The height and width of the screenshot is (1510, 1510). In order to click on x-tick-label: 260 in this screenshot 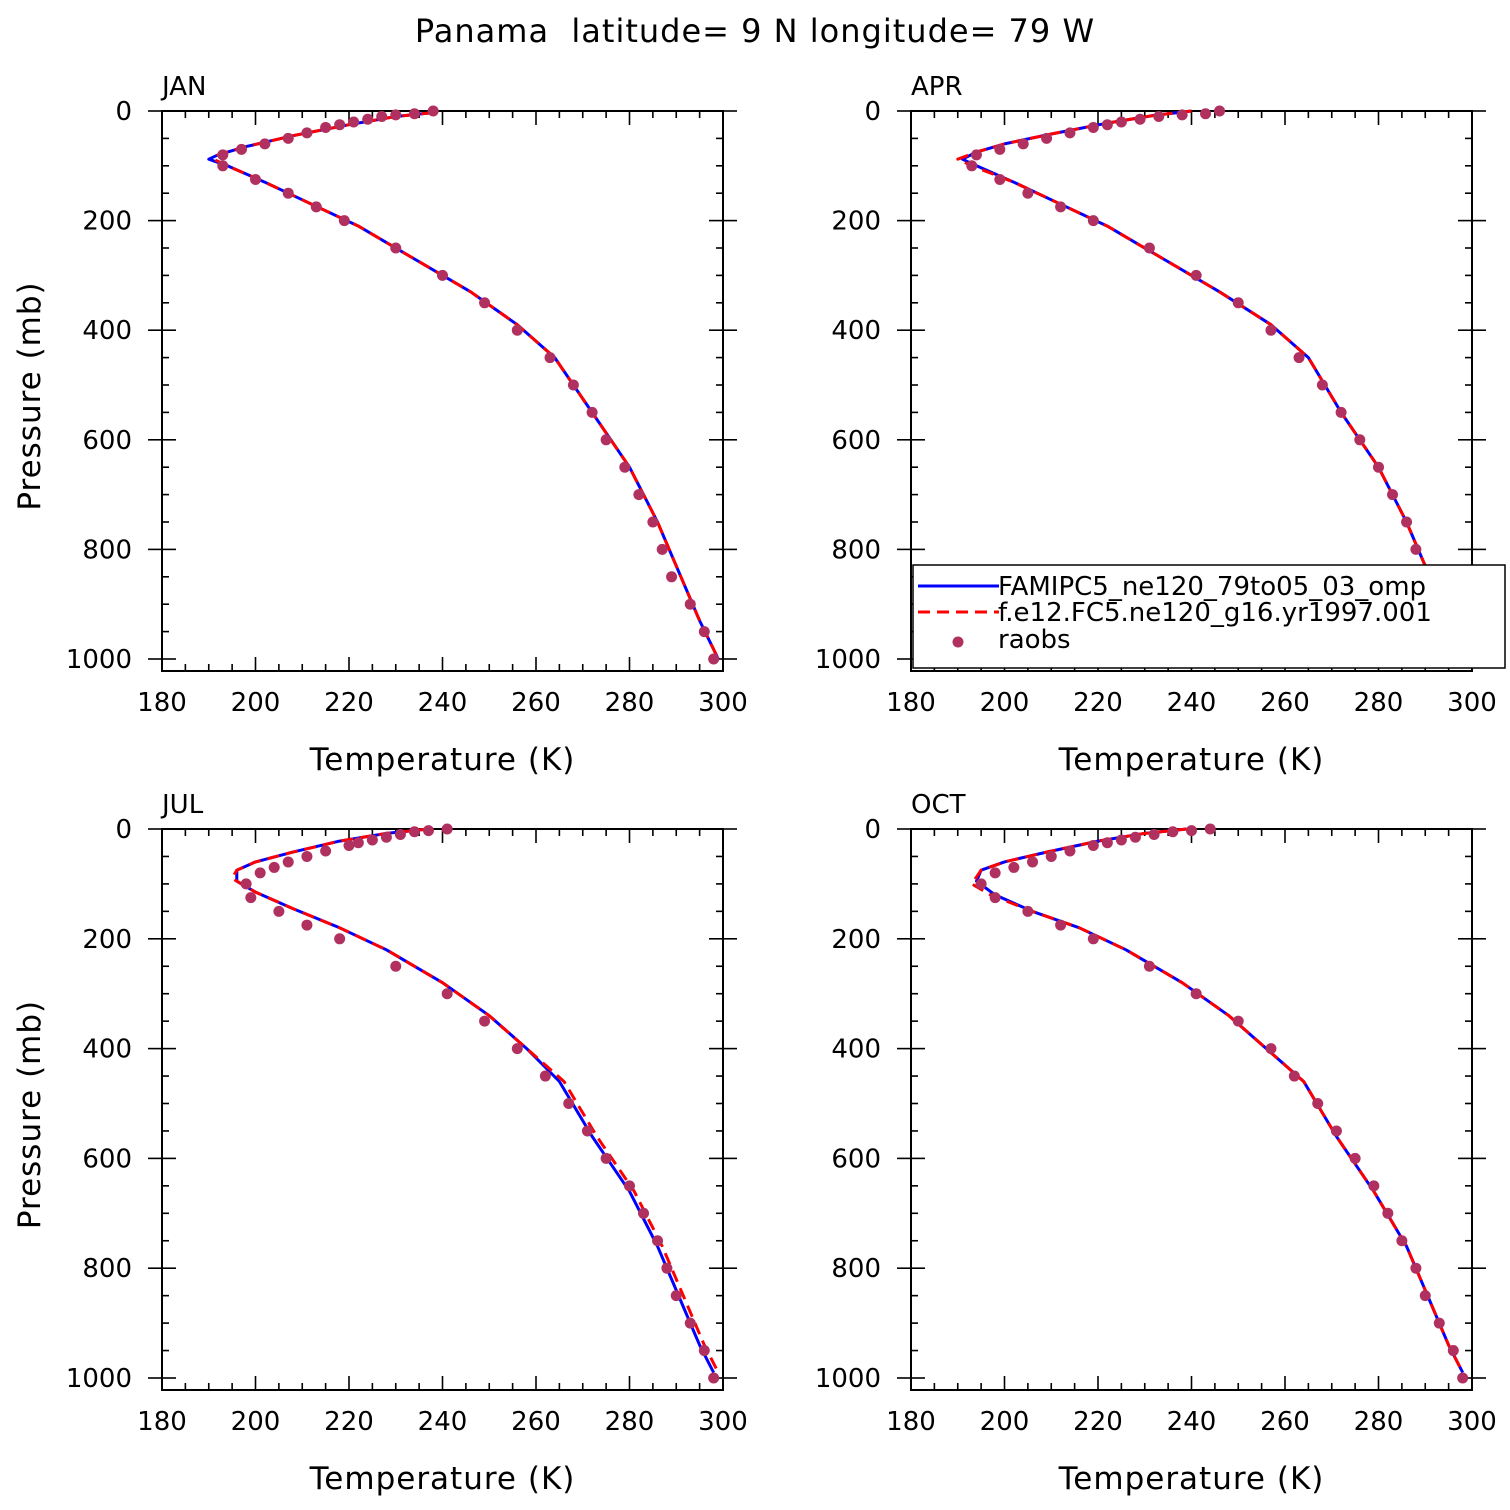, I will do `click(1285, 1422)`.